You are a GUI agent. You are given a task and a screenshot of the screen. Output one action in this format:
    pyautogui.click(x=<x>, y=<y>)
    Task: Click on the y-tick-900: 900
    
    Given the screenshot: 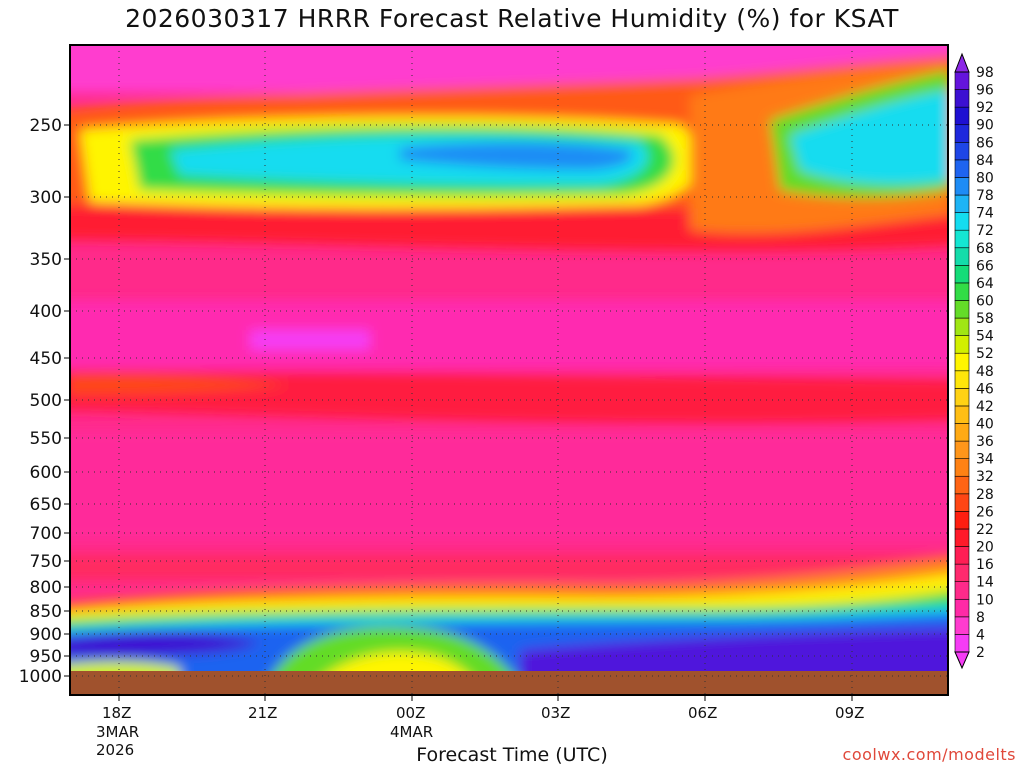 What is the action you would take?
    pyautogui.click(x=50, y=635)
    